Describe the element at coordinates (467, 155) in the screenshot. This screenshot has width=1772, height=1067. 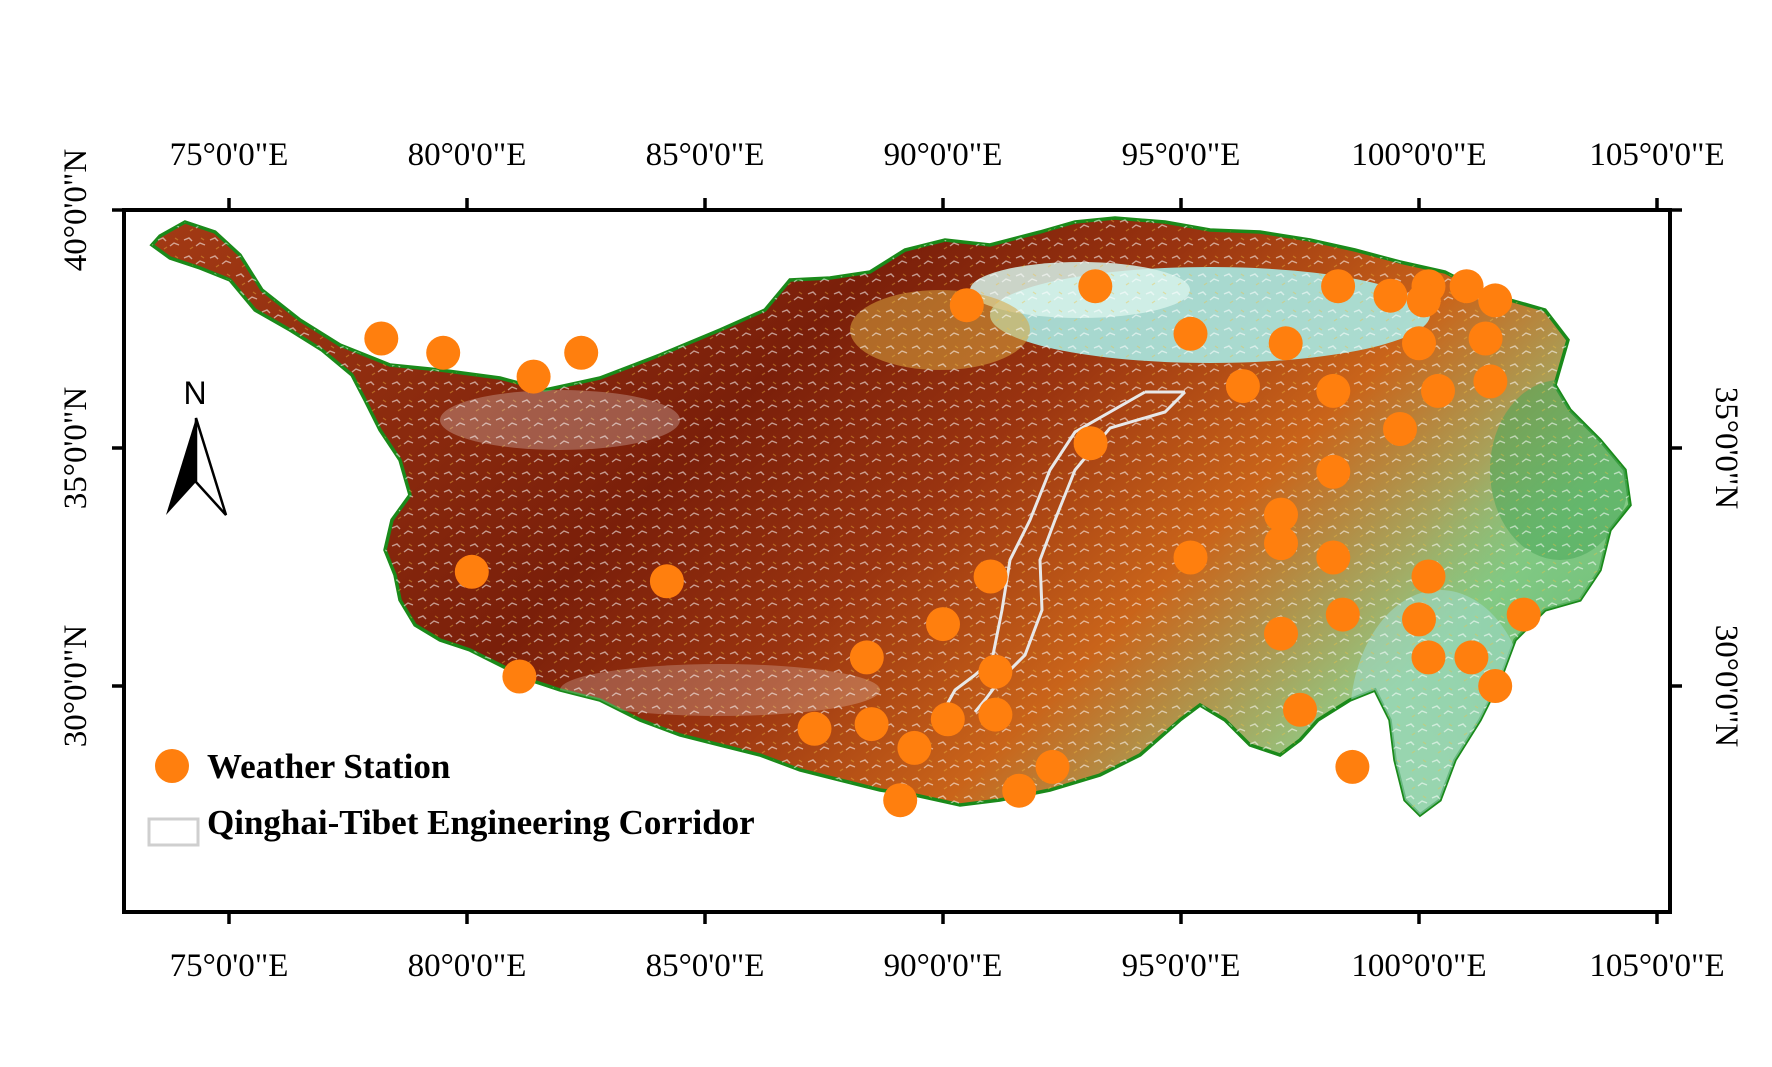
I see `top-lon-label: 80°0'0"E` at that location.